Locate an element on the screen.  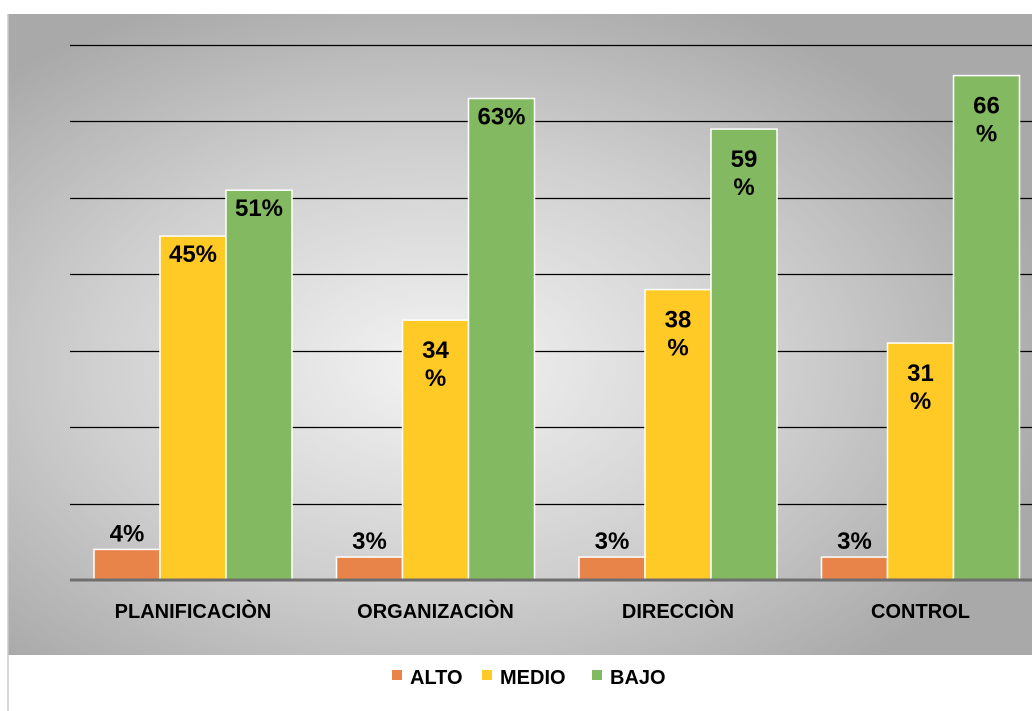
legend-label-alto: ALTO is located at coordinates (436, 678).